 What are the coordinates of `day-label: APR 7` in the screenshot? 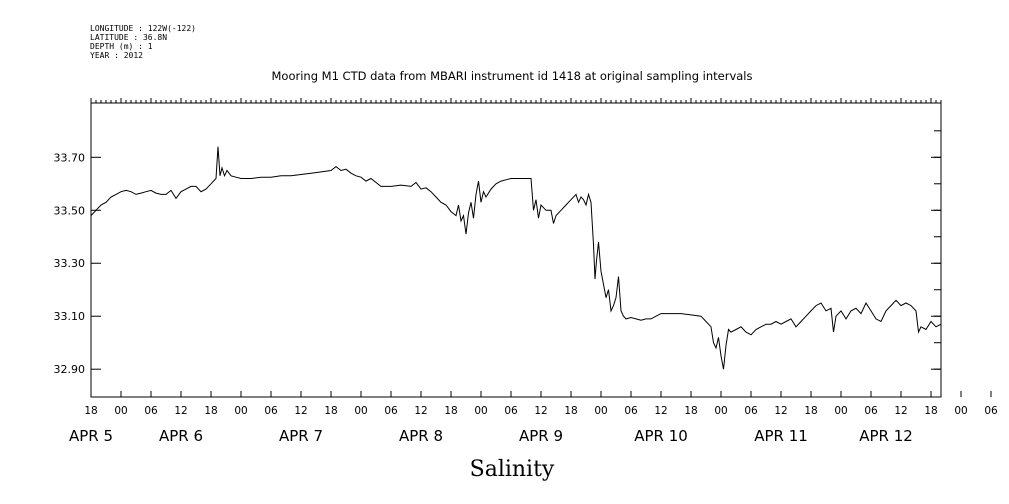 It's located at (301, 436).